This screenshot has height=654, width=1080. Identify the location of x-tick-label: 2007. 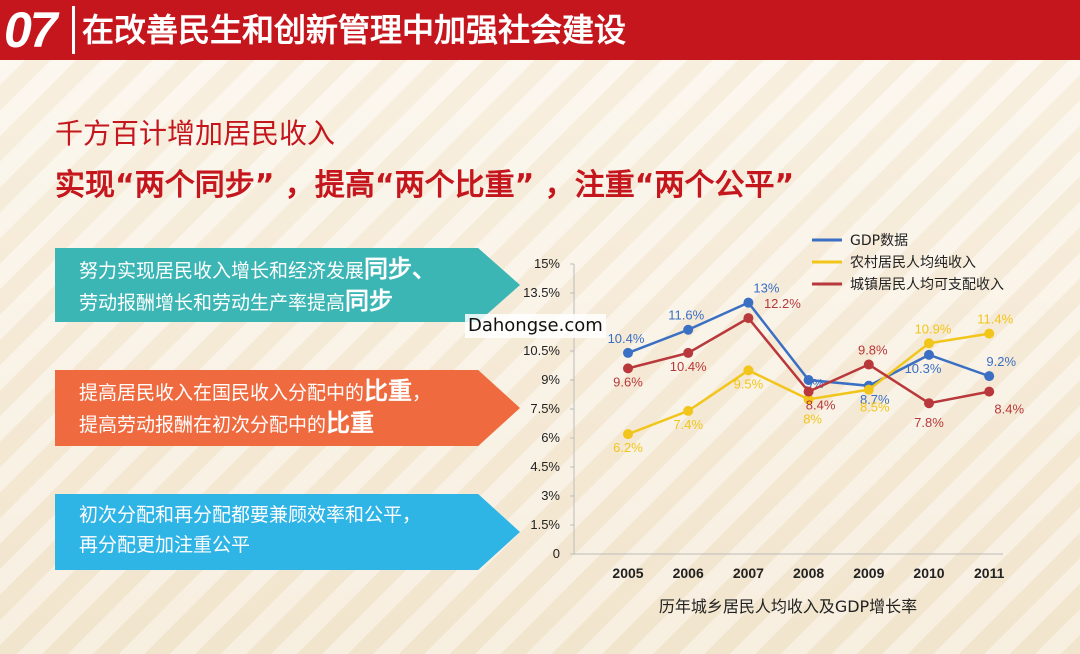
(748, 573).